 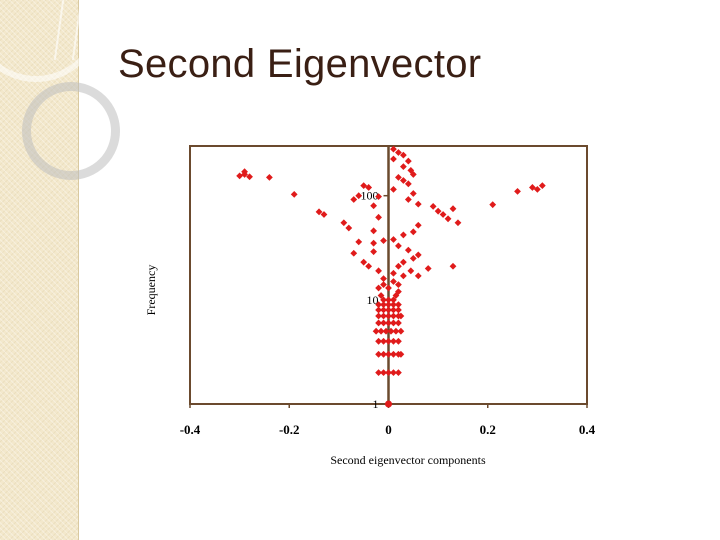 What do you see at coordinates (388, 420) in the screenshot?
I see `x-axis-ticks: -0.4 -0.2 0 0.2 0.4` at bounding box center [388, 420].